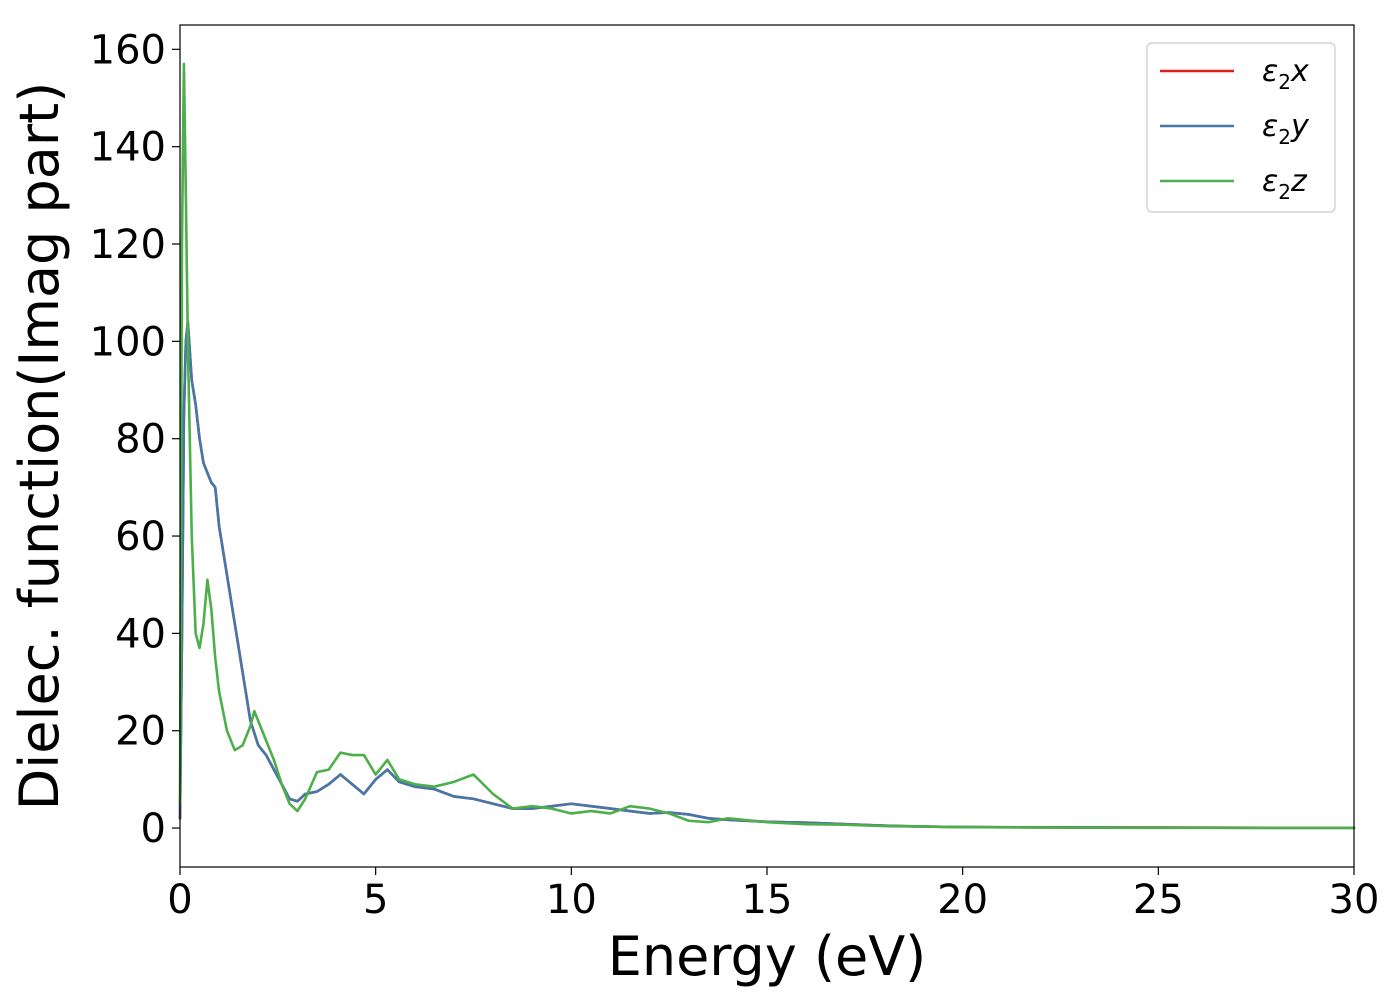 The image size is (1400, 1000). I want to click on y-tick-label: 40, so click(140, 634).